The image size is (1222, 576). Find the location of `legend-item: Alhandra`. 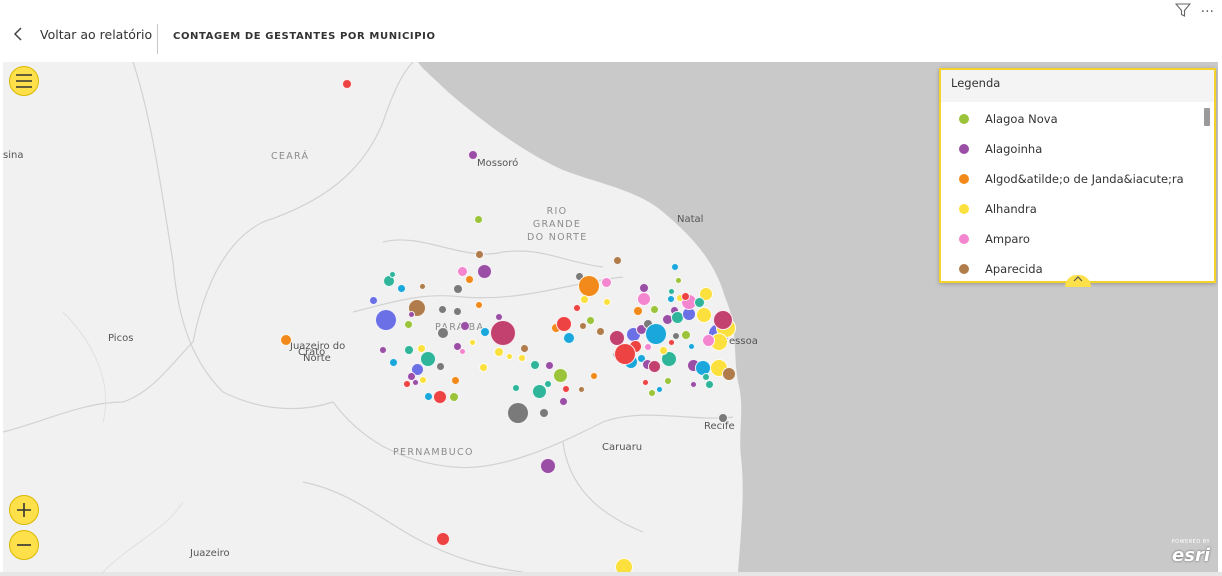

legend-item: Alhandra is located at coordinates (1074, 209).